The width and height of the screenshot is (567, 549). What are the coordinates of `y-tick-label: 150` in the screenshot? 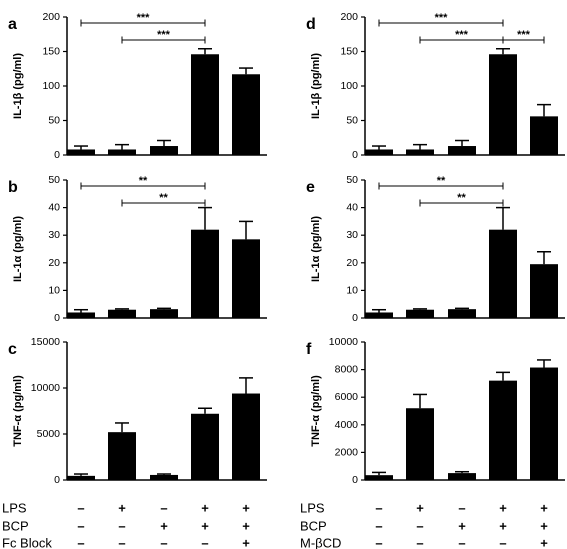 It's located at (51, 52).